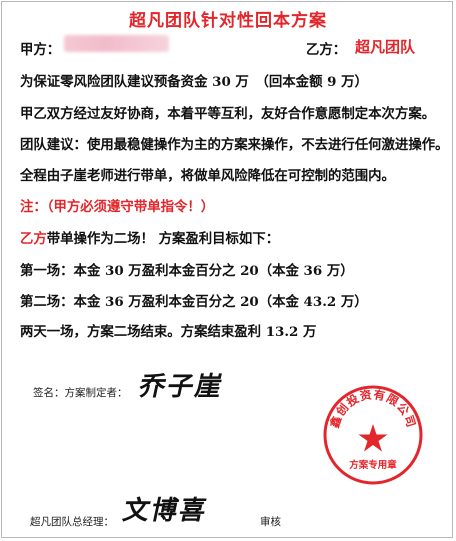 The image size is (456, 541). I want to click on agreement-line: 甲乙双方经过友好协商，本着平等互利，友好合作意愿制定本次方案。, so click(228, 114).